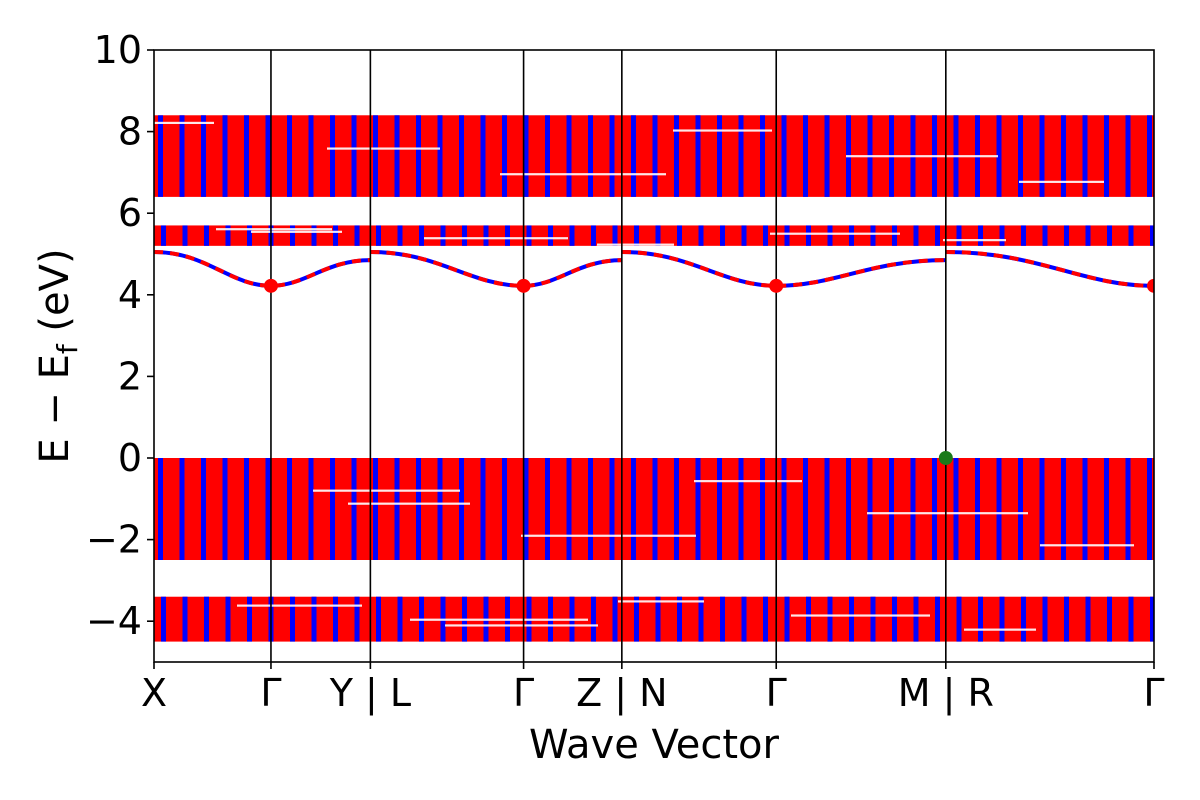  Describe the element at coordinates (118, 50) in the screenshot. I see `y-tick-label: 10` at that location.